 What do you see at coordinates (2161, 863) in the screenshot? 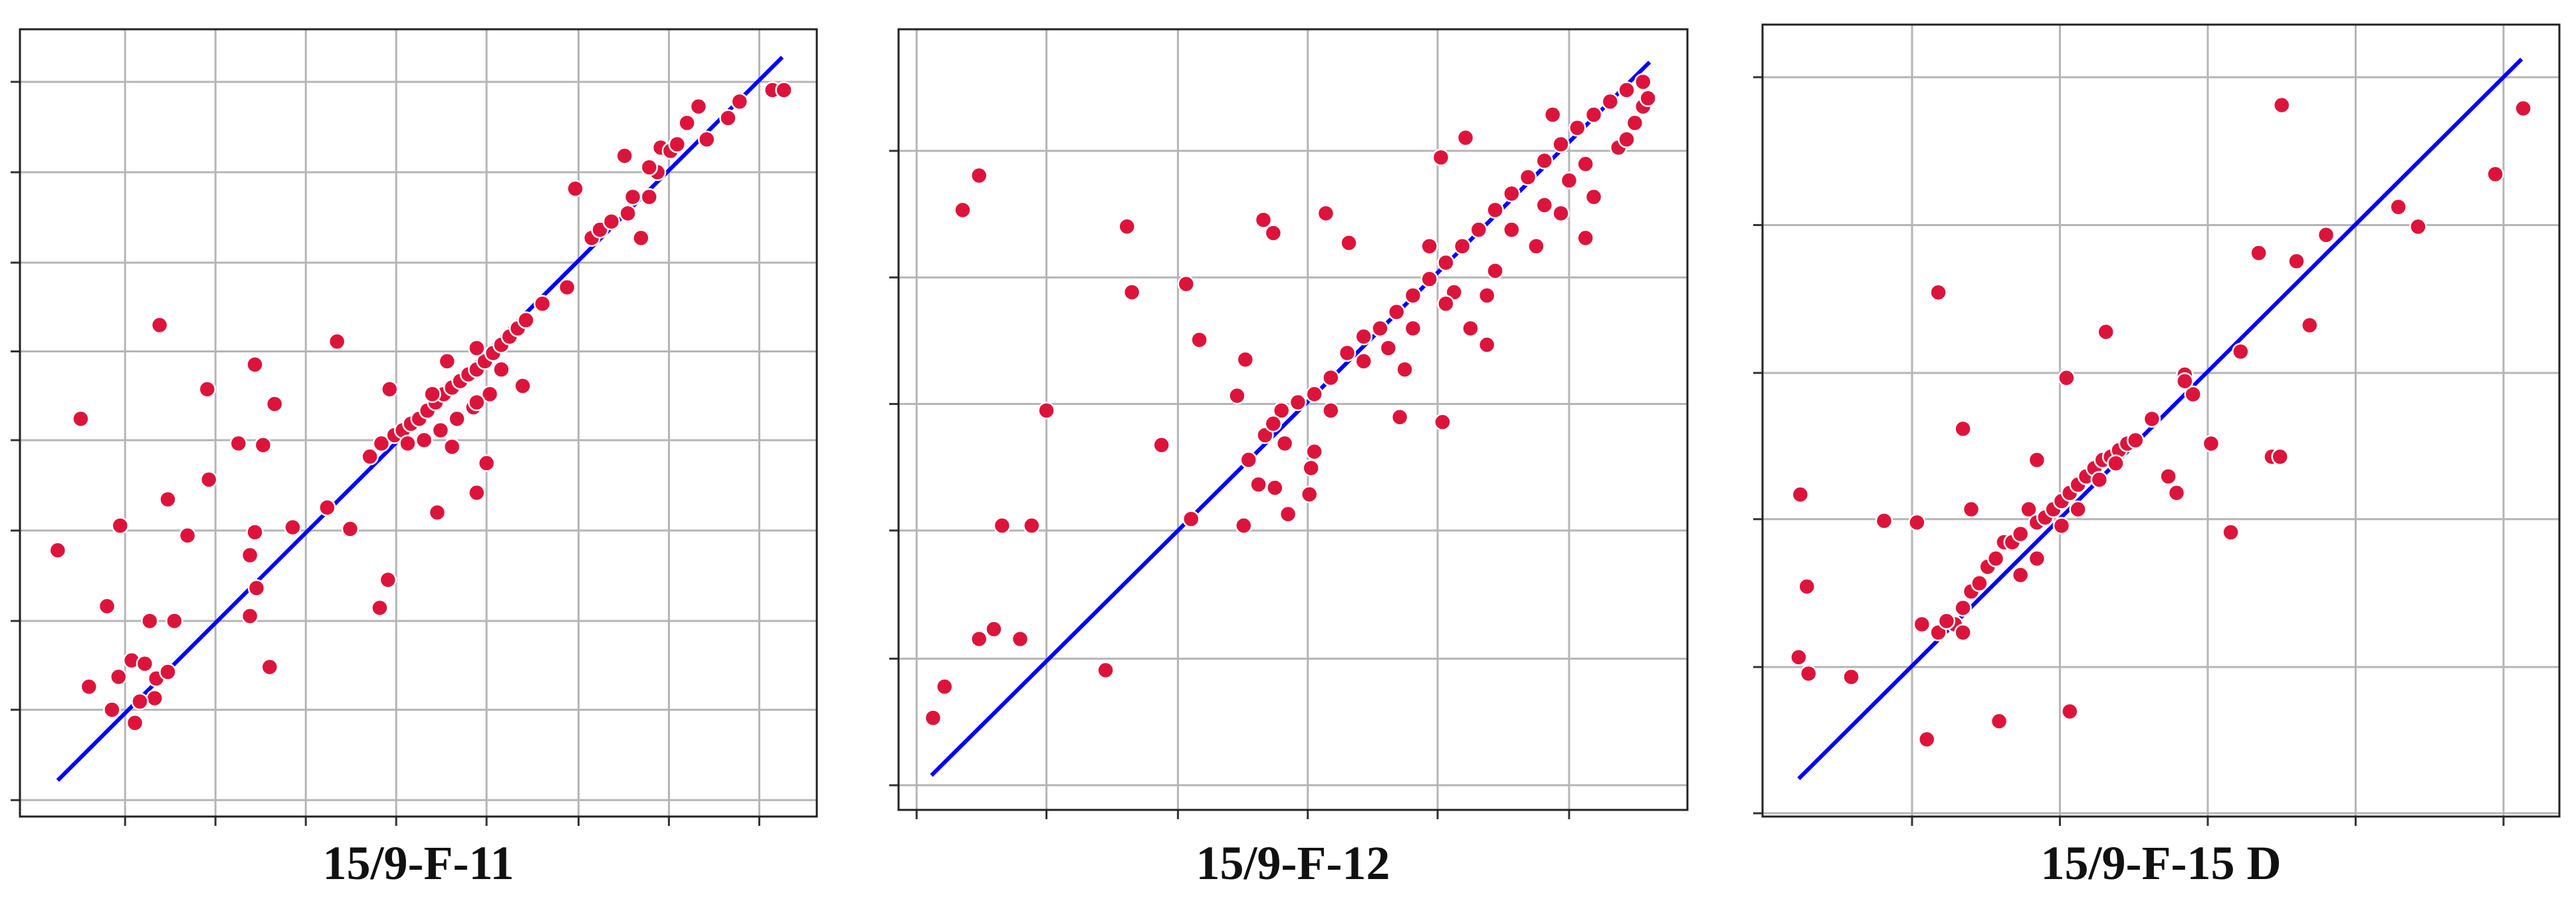
I see `panel-title: 15/9-F-15 D` at bounding box center [2161, 863].